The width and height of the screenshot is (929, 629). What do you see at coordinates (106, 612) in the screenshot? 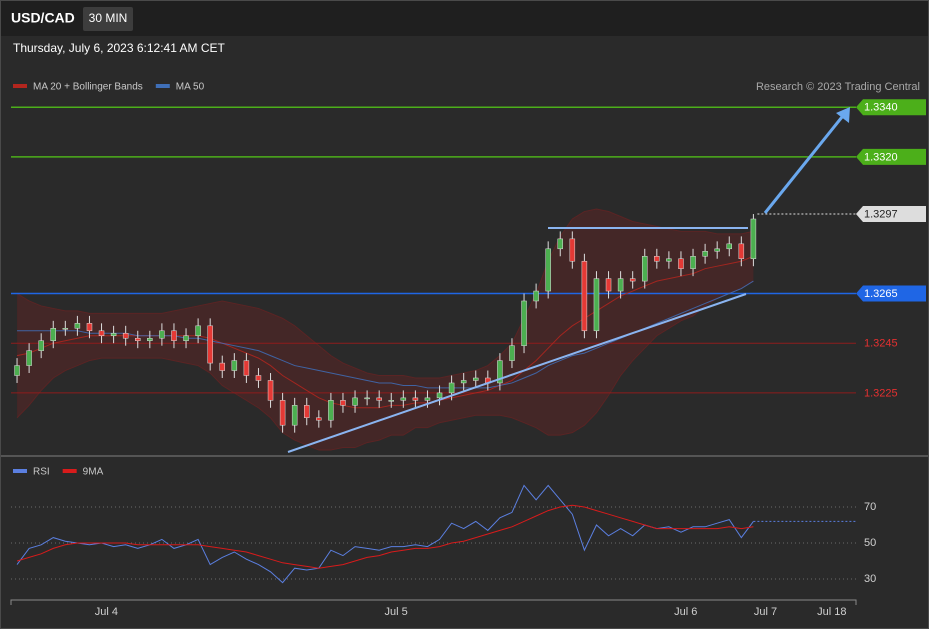
I see `x-tick-label: Jul 4` at bounding box center [106, 612].